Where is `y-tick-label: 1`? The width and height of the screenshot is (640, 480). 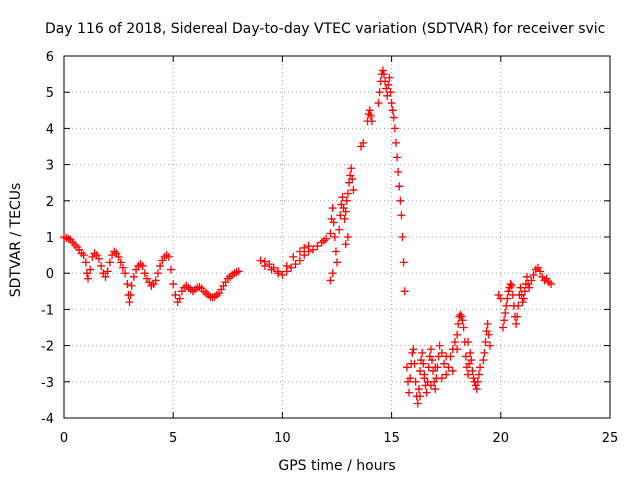
y-tick-label: 1 is located at coordinates (50, 238).